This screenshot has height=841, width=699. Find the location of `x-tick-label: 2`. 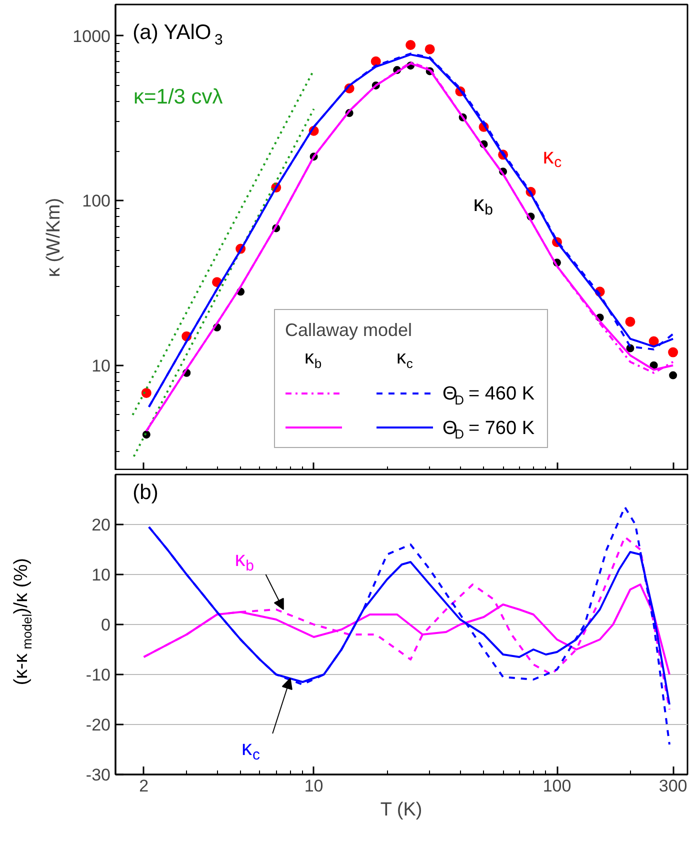

x-tick-label: 2 is located at coordinates (144, 786).